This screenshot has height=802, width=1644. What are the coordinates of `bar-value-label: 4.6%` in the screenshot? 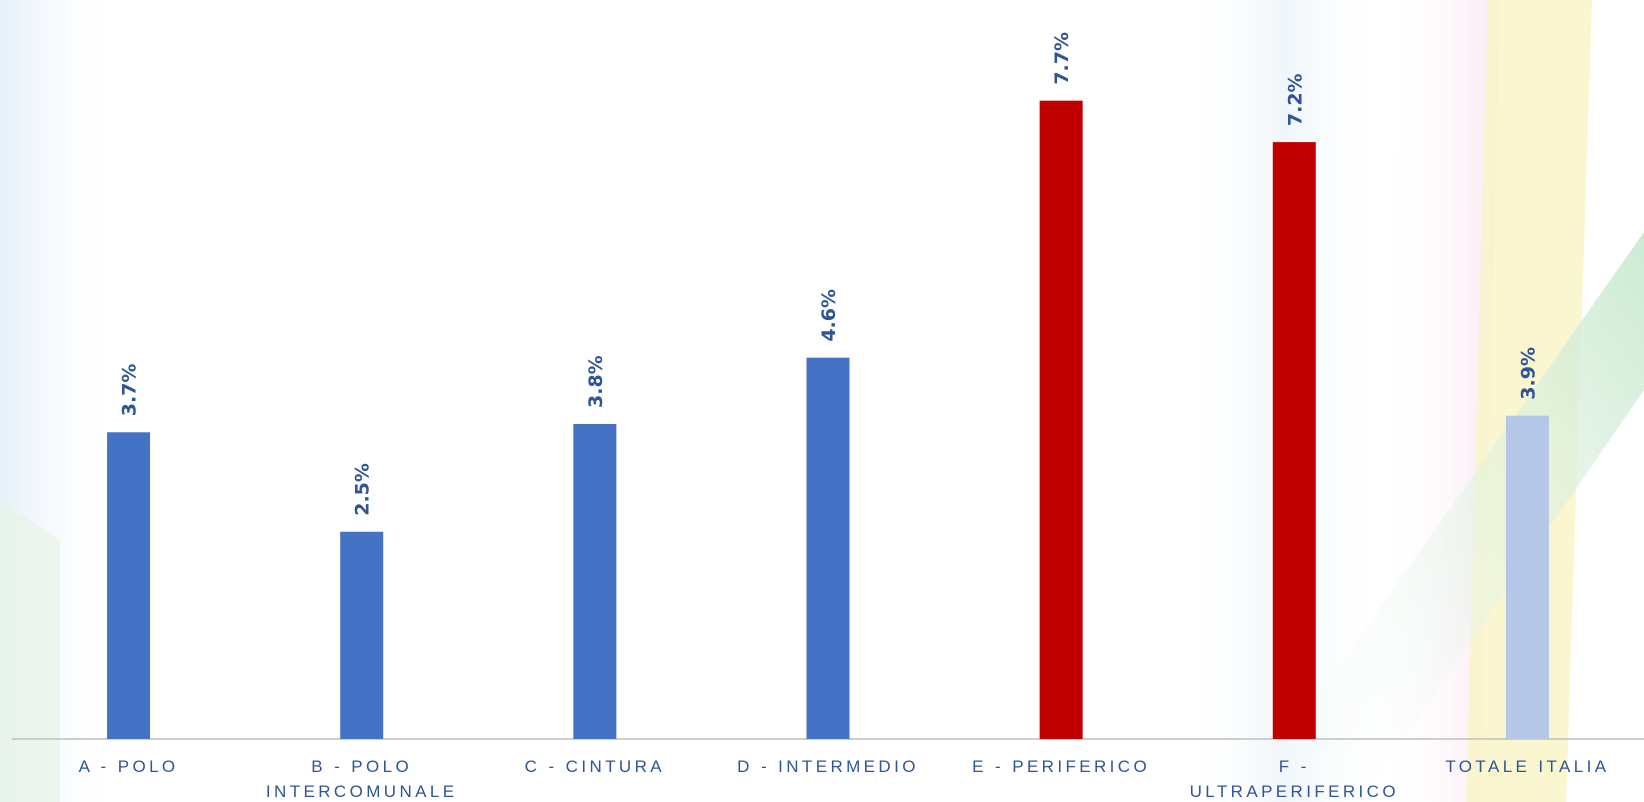 It's located at (829, 315).